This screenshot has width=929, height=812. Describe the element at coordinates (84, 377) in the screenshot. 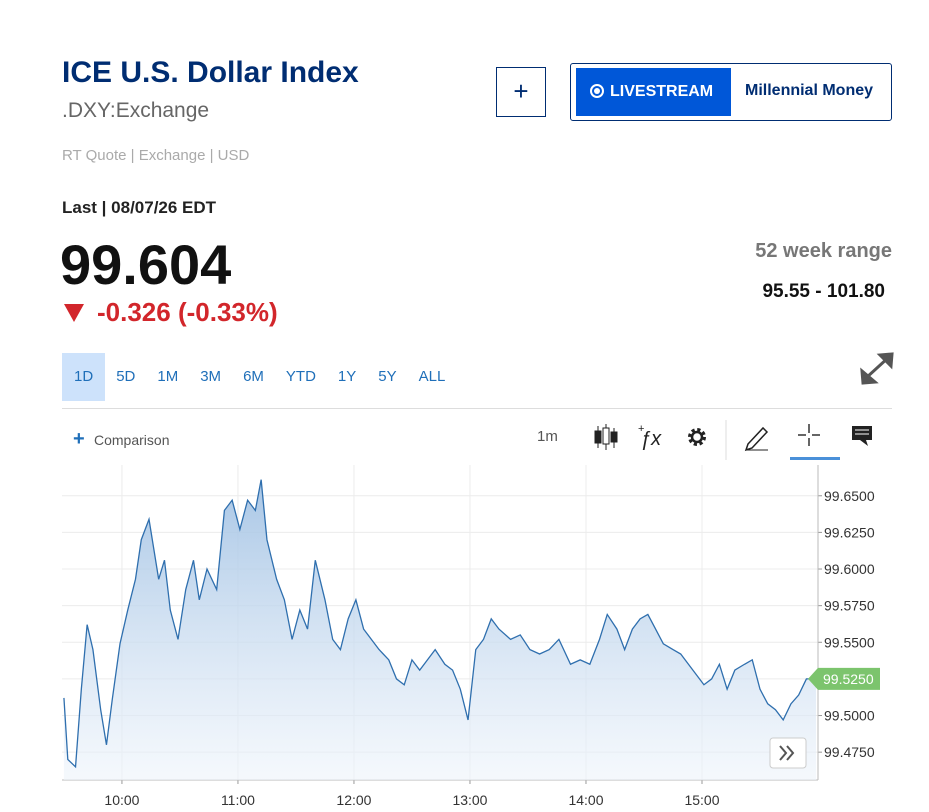

I see `range-tab: 1D` at that location.